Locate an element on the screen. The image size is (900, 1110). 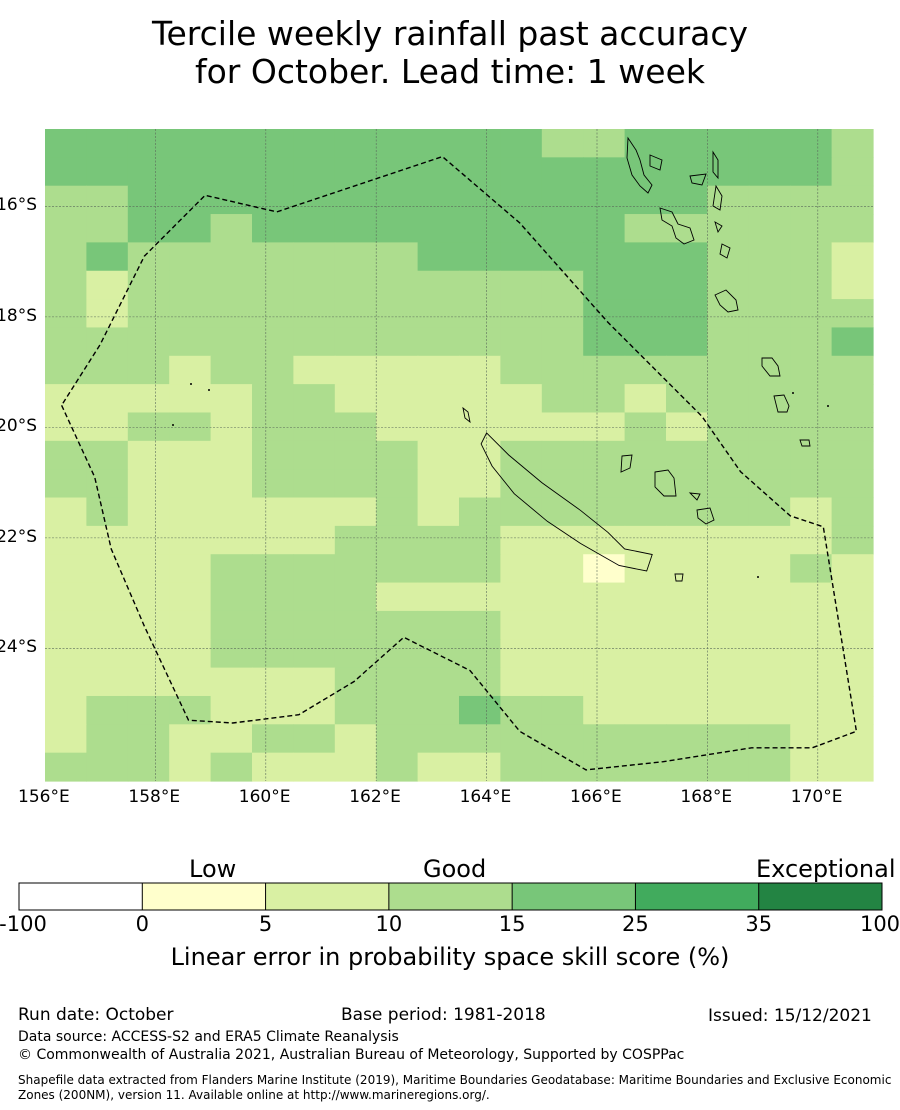
colorbar-tick-label: 100 is located at coordinates (879, 924).